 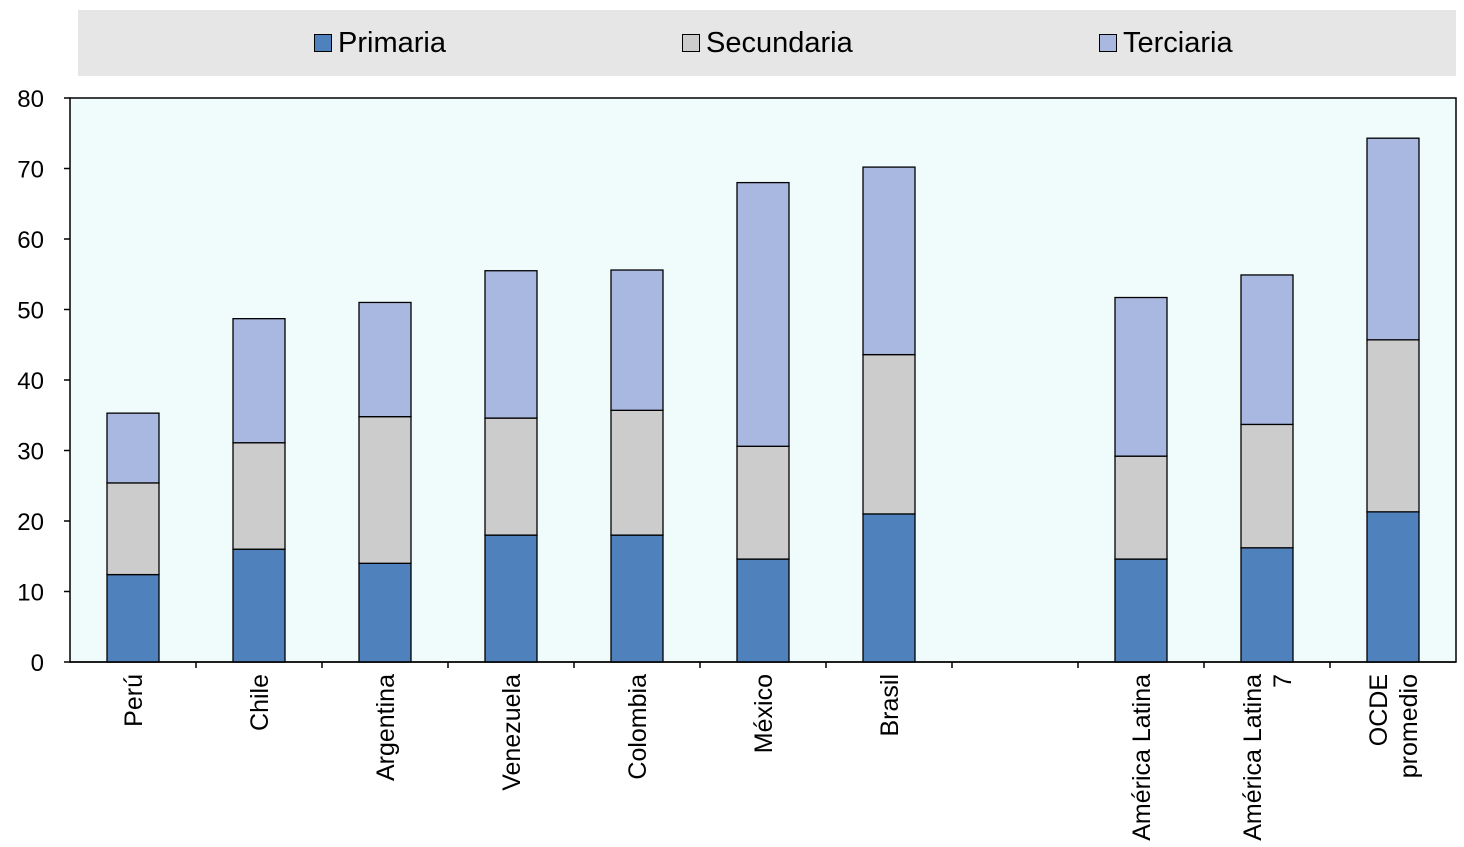 I want to click on x-category-label: Brasil, so click(x=890, y=705).